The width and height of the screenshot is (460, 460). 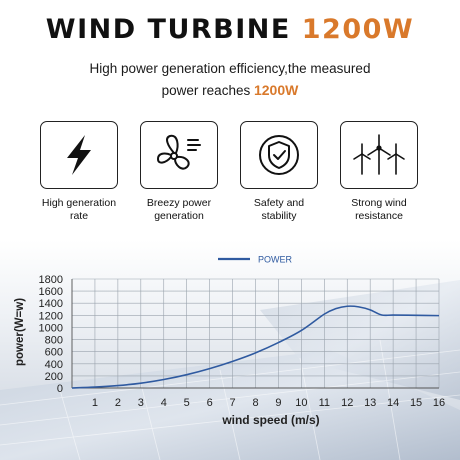 I want to click on feature-label-line2: stability, so click(x=279, y=215).